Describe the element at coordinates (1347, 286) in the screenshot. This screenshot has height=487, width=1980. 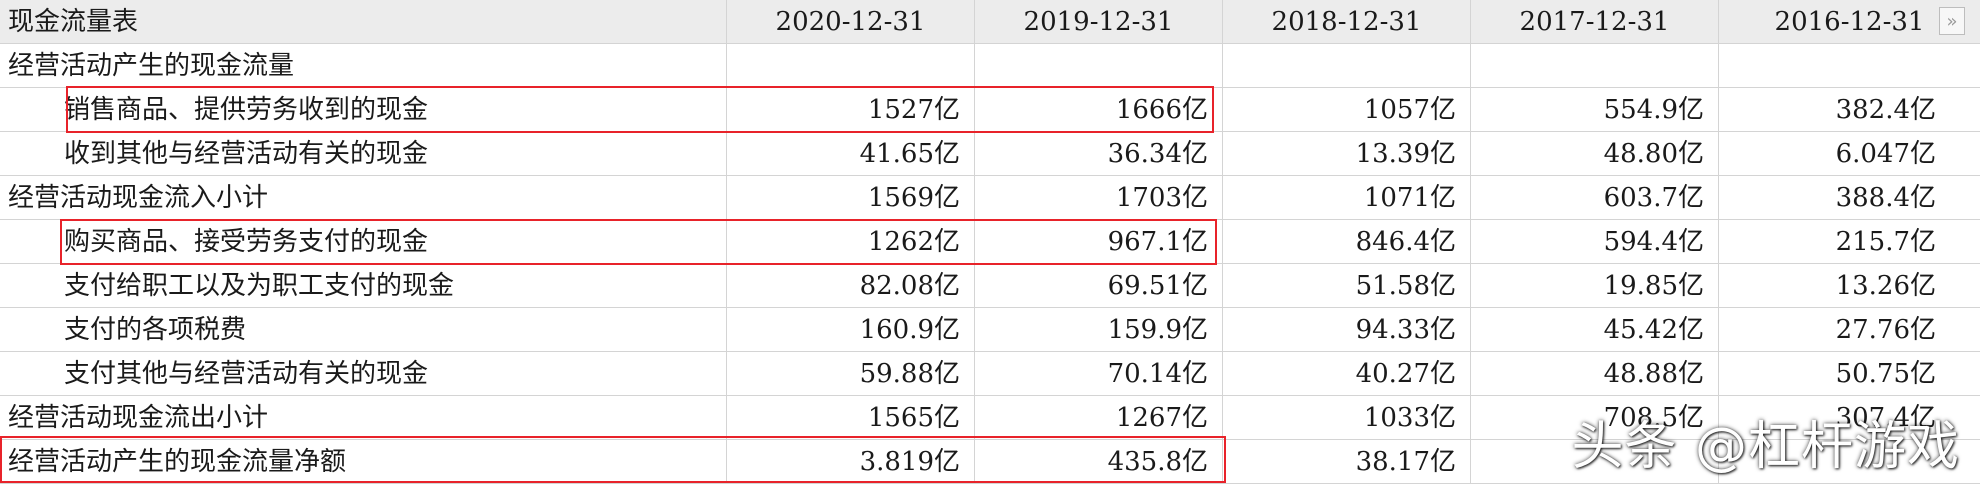
I see `table-cell: 51.58亿` at that location.